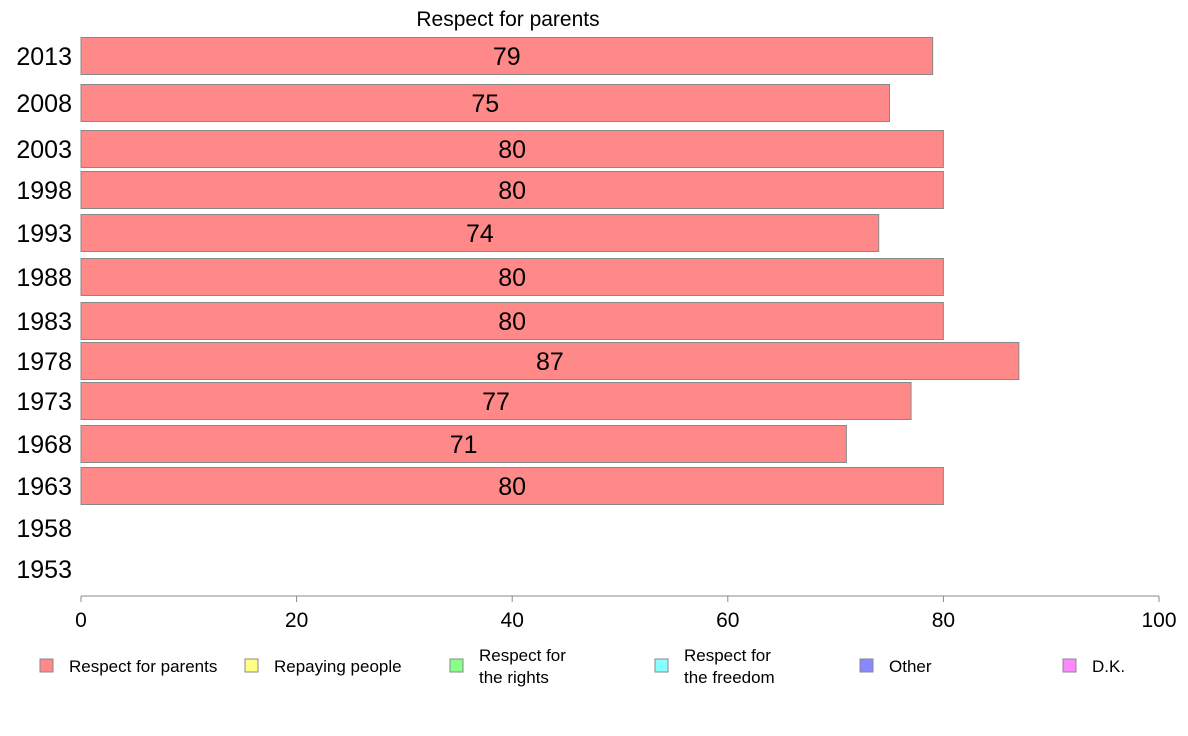  I want to click on bar-value-label: 77, so click(496, 402).